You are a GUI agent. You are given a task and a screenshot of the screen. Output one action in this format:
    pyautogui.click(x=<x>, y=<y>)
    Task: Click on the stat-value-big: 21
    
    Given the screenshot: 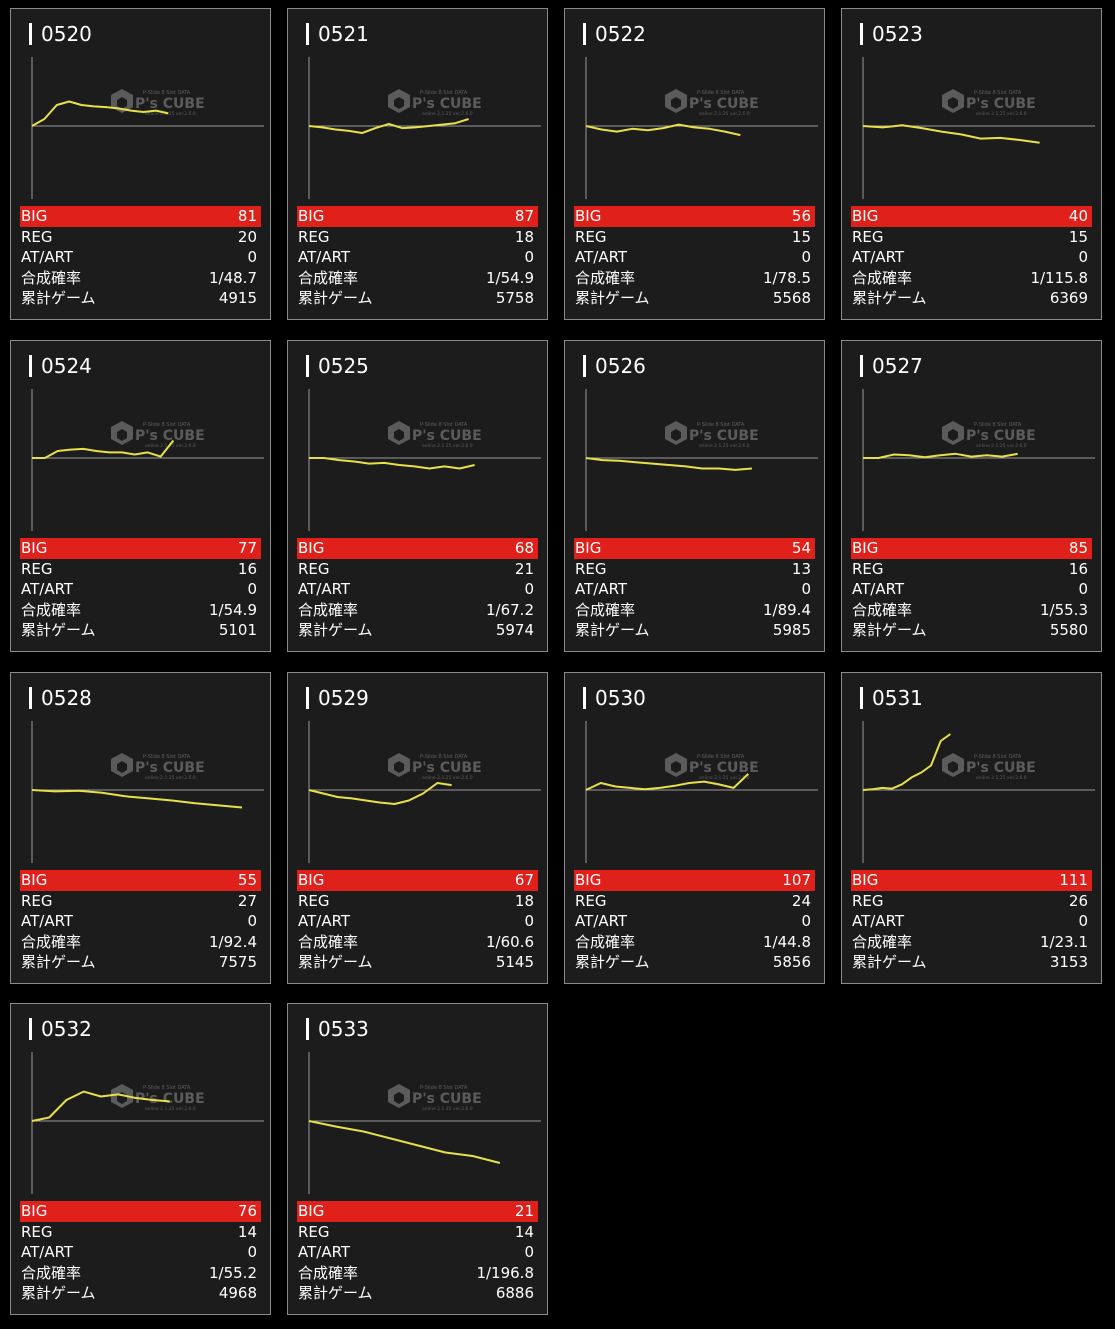 What is the action you would take?
    pyautogui.click(x=524, y=1211)
    